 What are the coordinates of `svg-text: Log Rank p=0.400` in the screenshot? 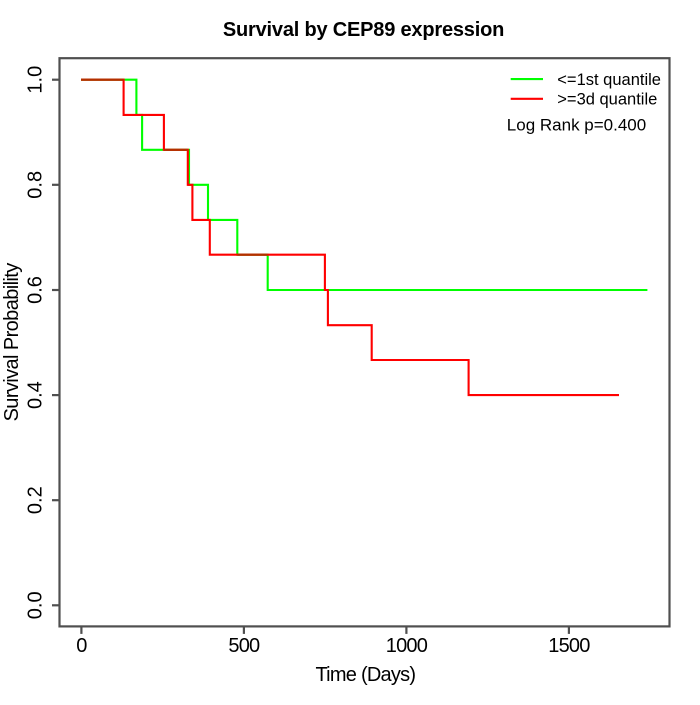 It's located at (576, 125).